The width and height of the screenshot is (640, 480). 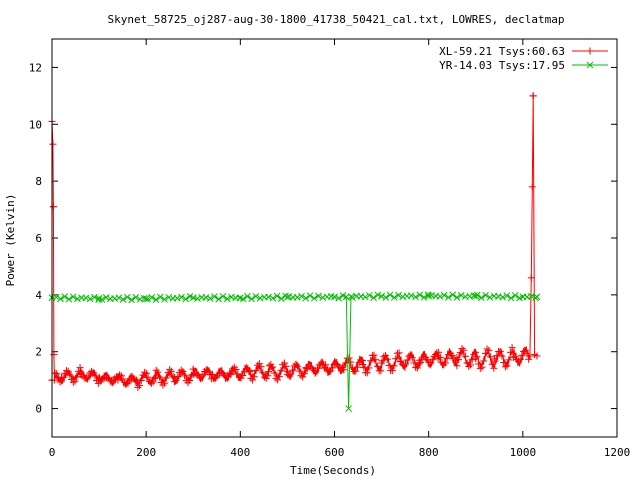 What do you see at coordinates (38, 238) in the screenshot?
I see `y-tick-label: 6` at bounding box center [38, 238].